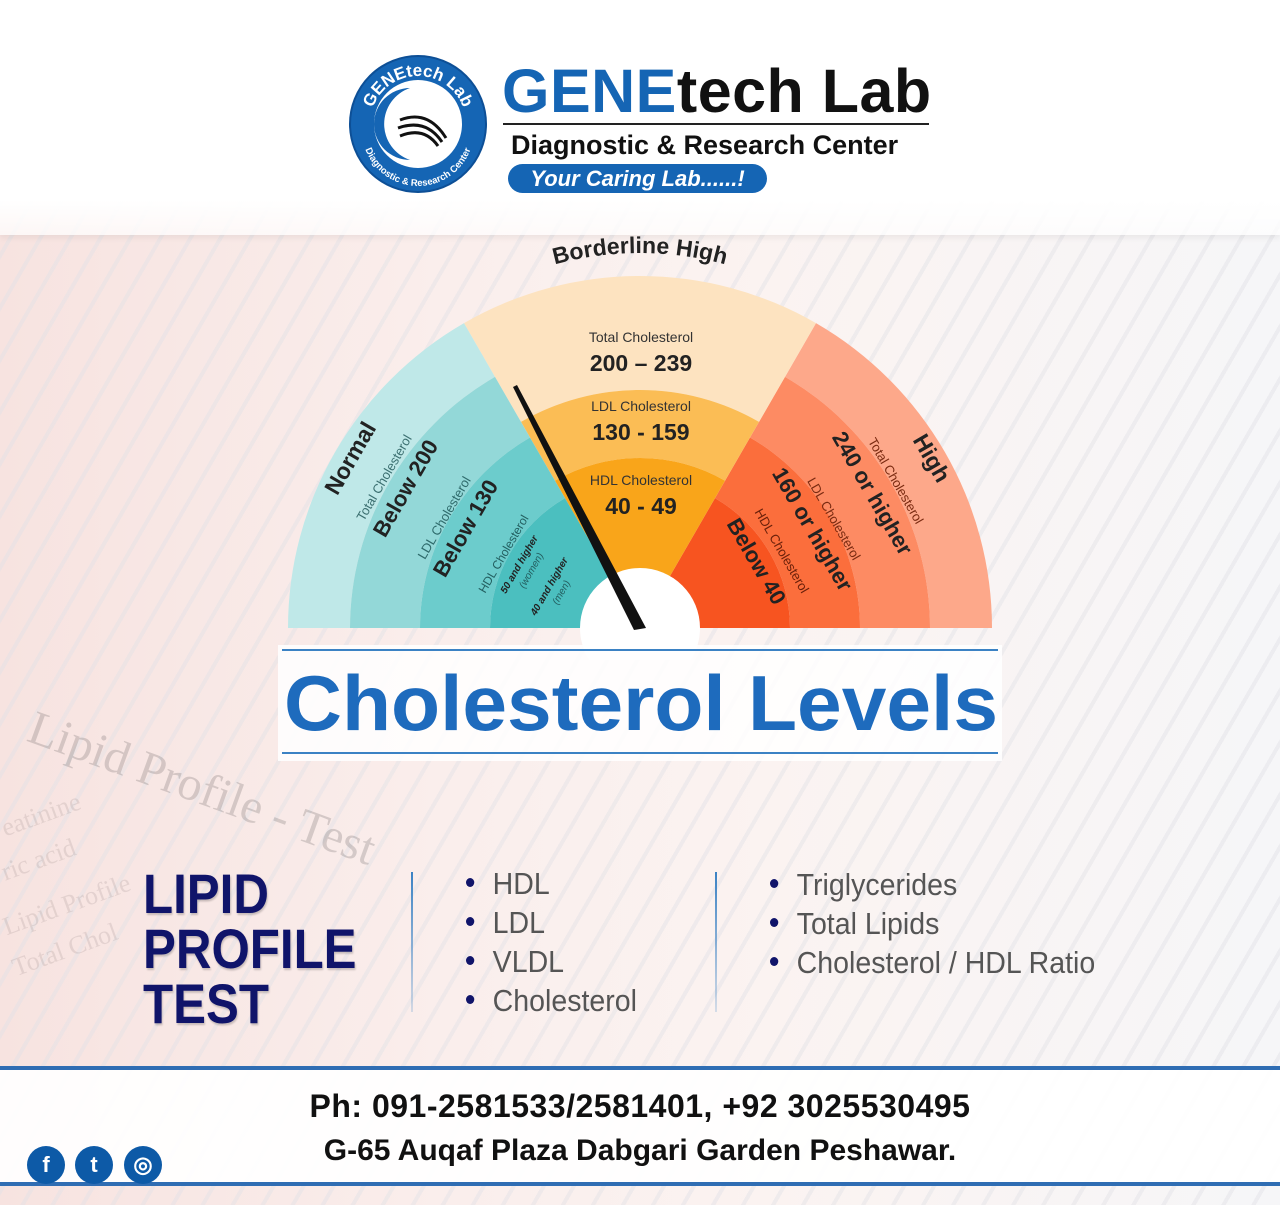  I want to click on borderline-total-sector, so click(640, 349).